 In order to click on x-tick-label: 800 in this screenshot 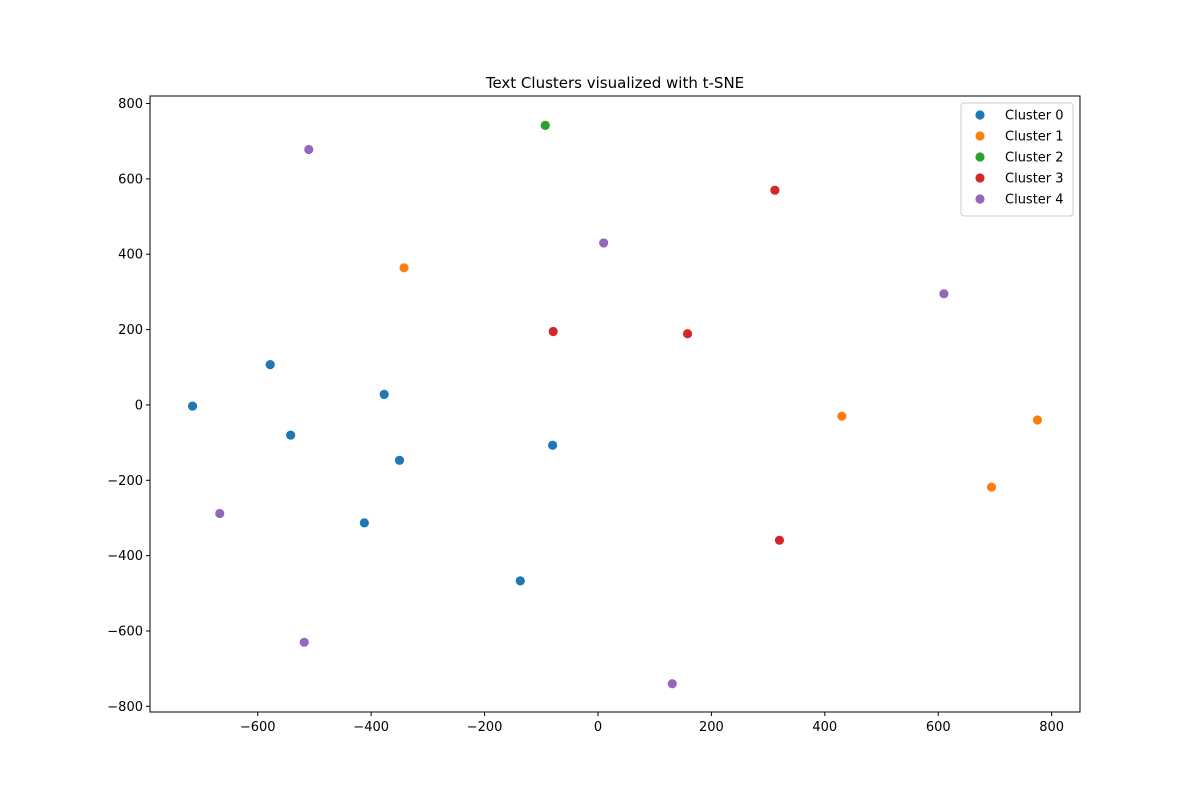, I will do `click(1051, 727)`.